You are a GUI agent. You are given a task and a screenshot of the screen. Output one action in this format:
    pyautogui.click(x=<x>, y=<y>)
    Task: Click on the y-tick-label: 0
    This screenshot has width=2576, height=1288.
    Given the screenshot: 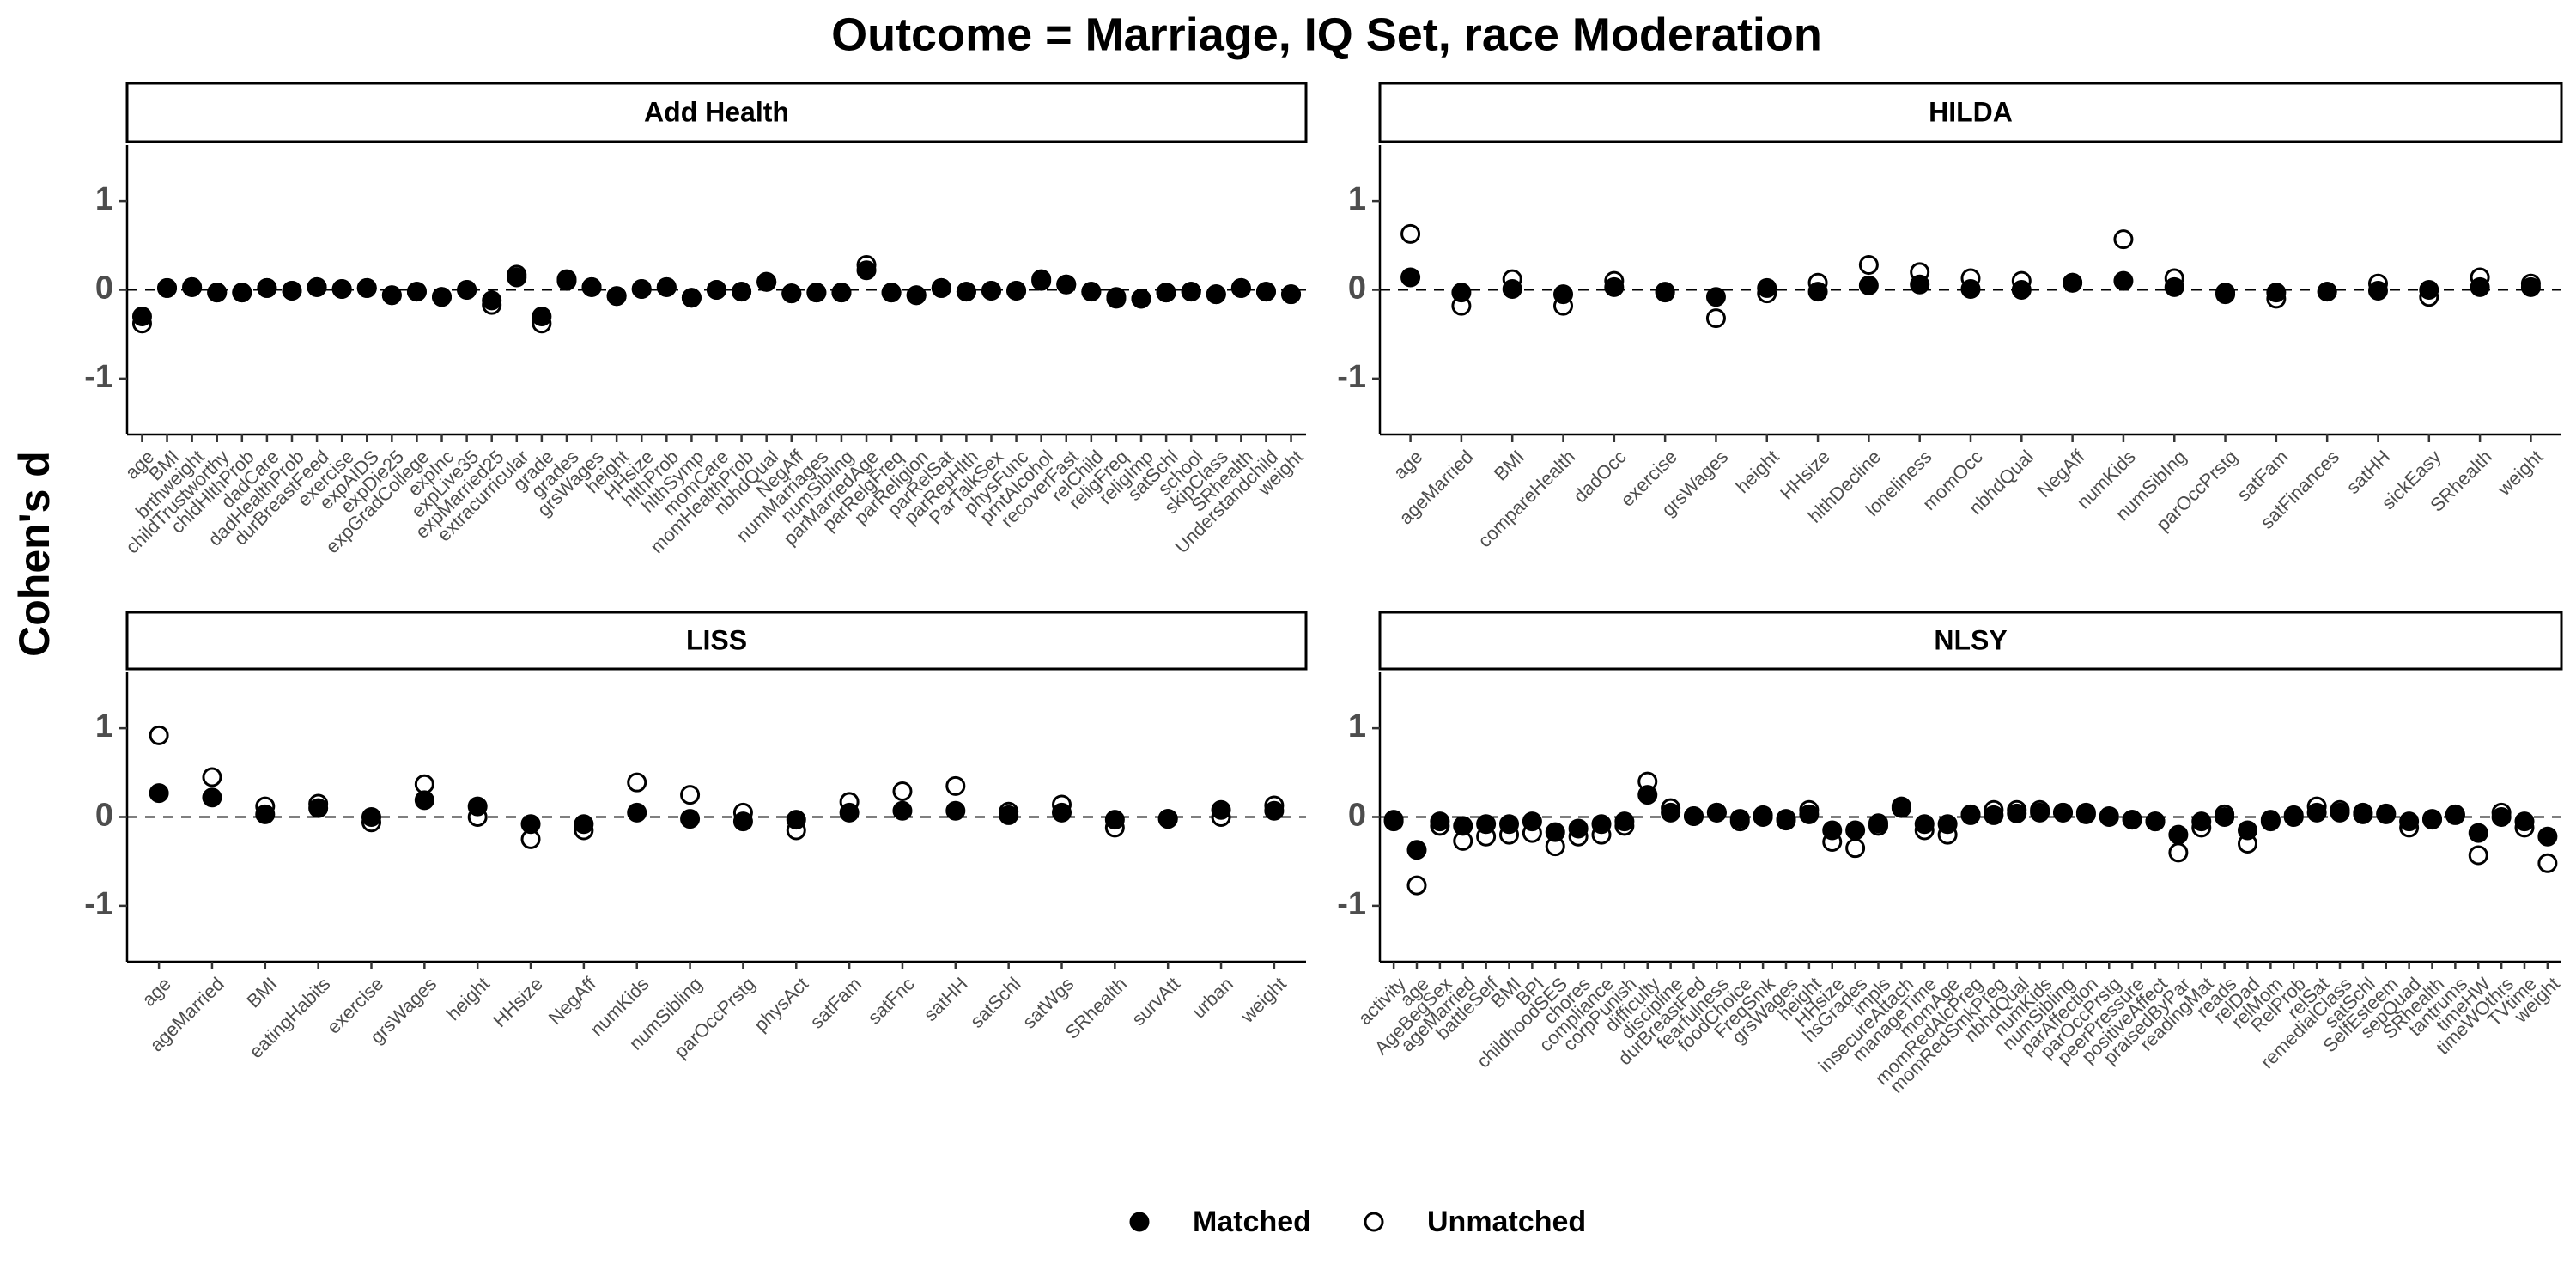 What is the action you would take?
    pyautogui.click(x=104, y=289)
    